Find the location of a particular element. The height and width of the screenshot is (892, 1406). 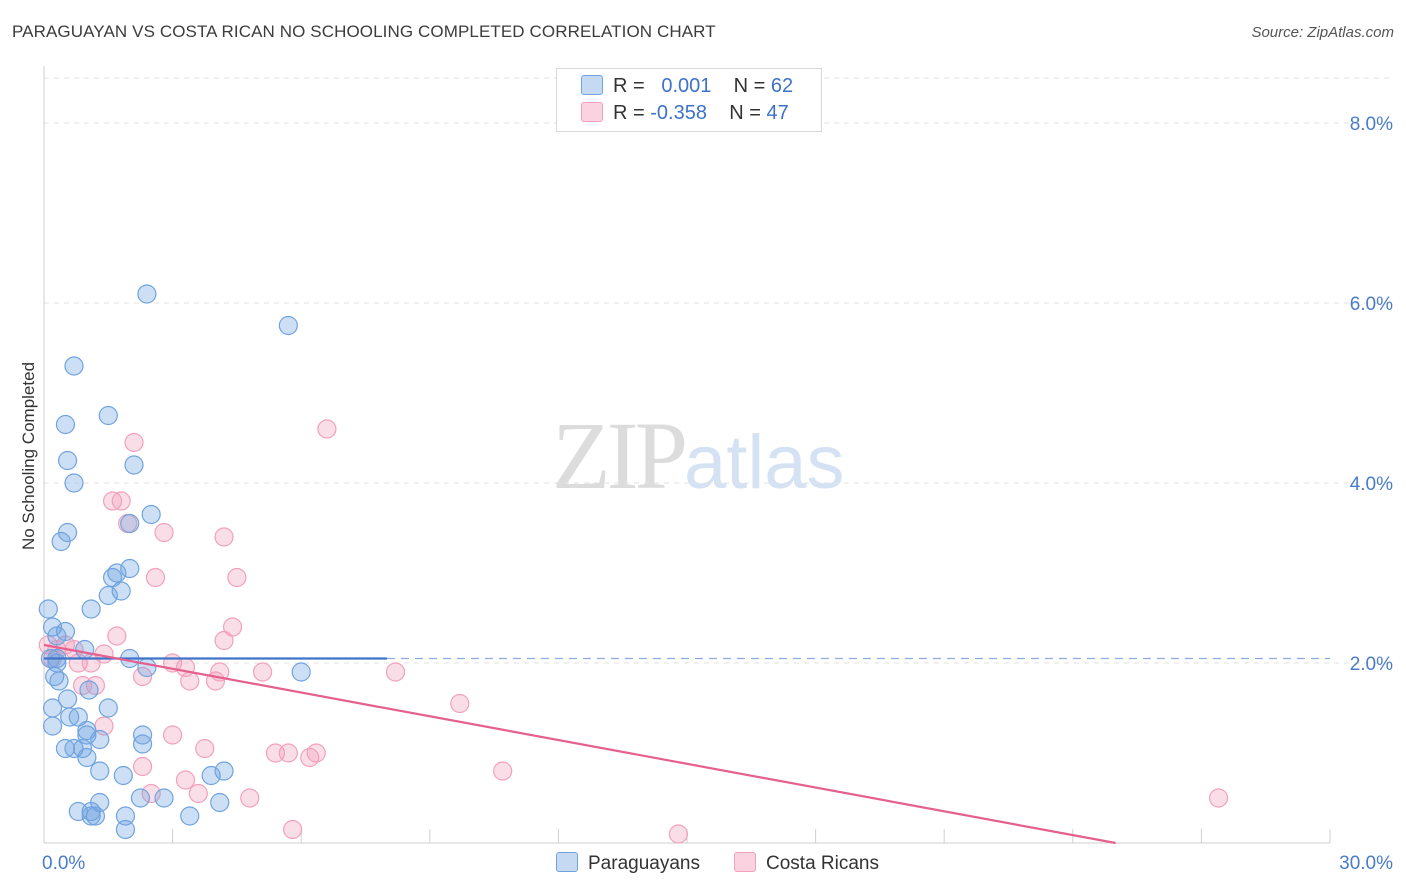

legend-n-value-1: 62 is located at coordinates (782, 86).